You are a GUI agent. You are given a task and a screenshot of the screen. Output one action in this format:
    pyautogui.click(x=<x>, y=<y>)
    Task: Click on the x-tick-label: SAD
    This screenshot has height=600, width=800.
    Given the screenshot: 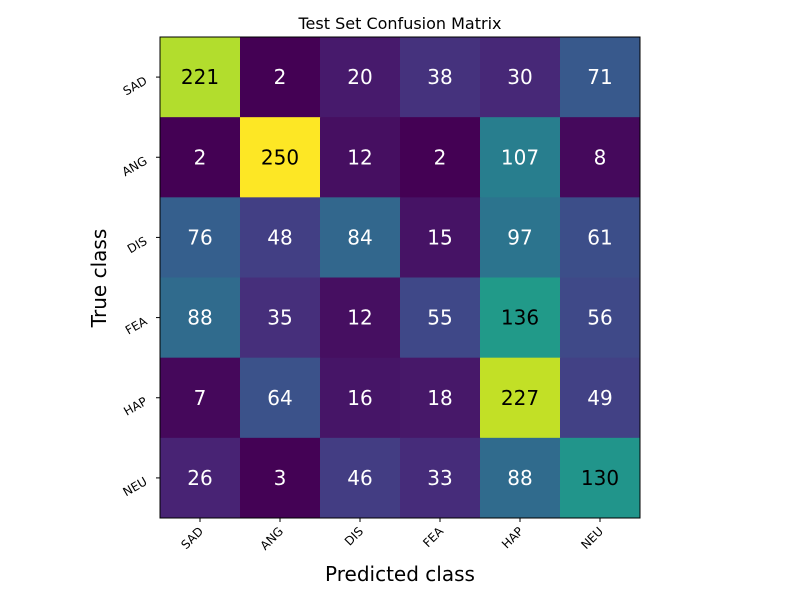 What is the action you would take?
    pyautogui.click(x=192, y=538)
    